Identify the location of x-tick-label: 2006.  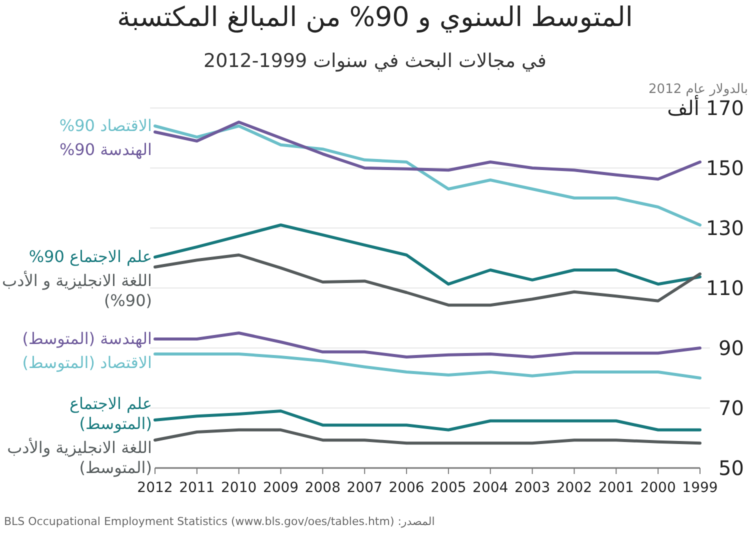
(407, 488).